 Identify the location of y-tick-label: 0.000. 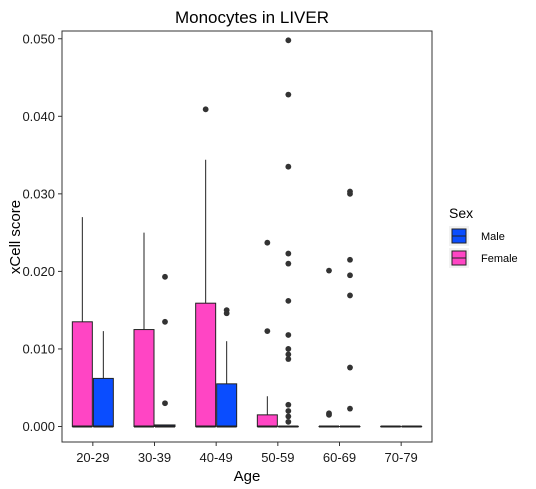
(38, 426).